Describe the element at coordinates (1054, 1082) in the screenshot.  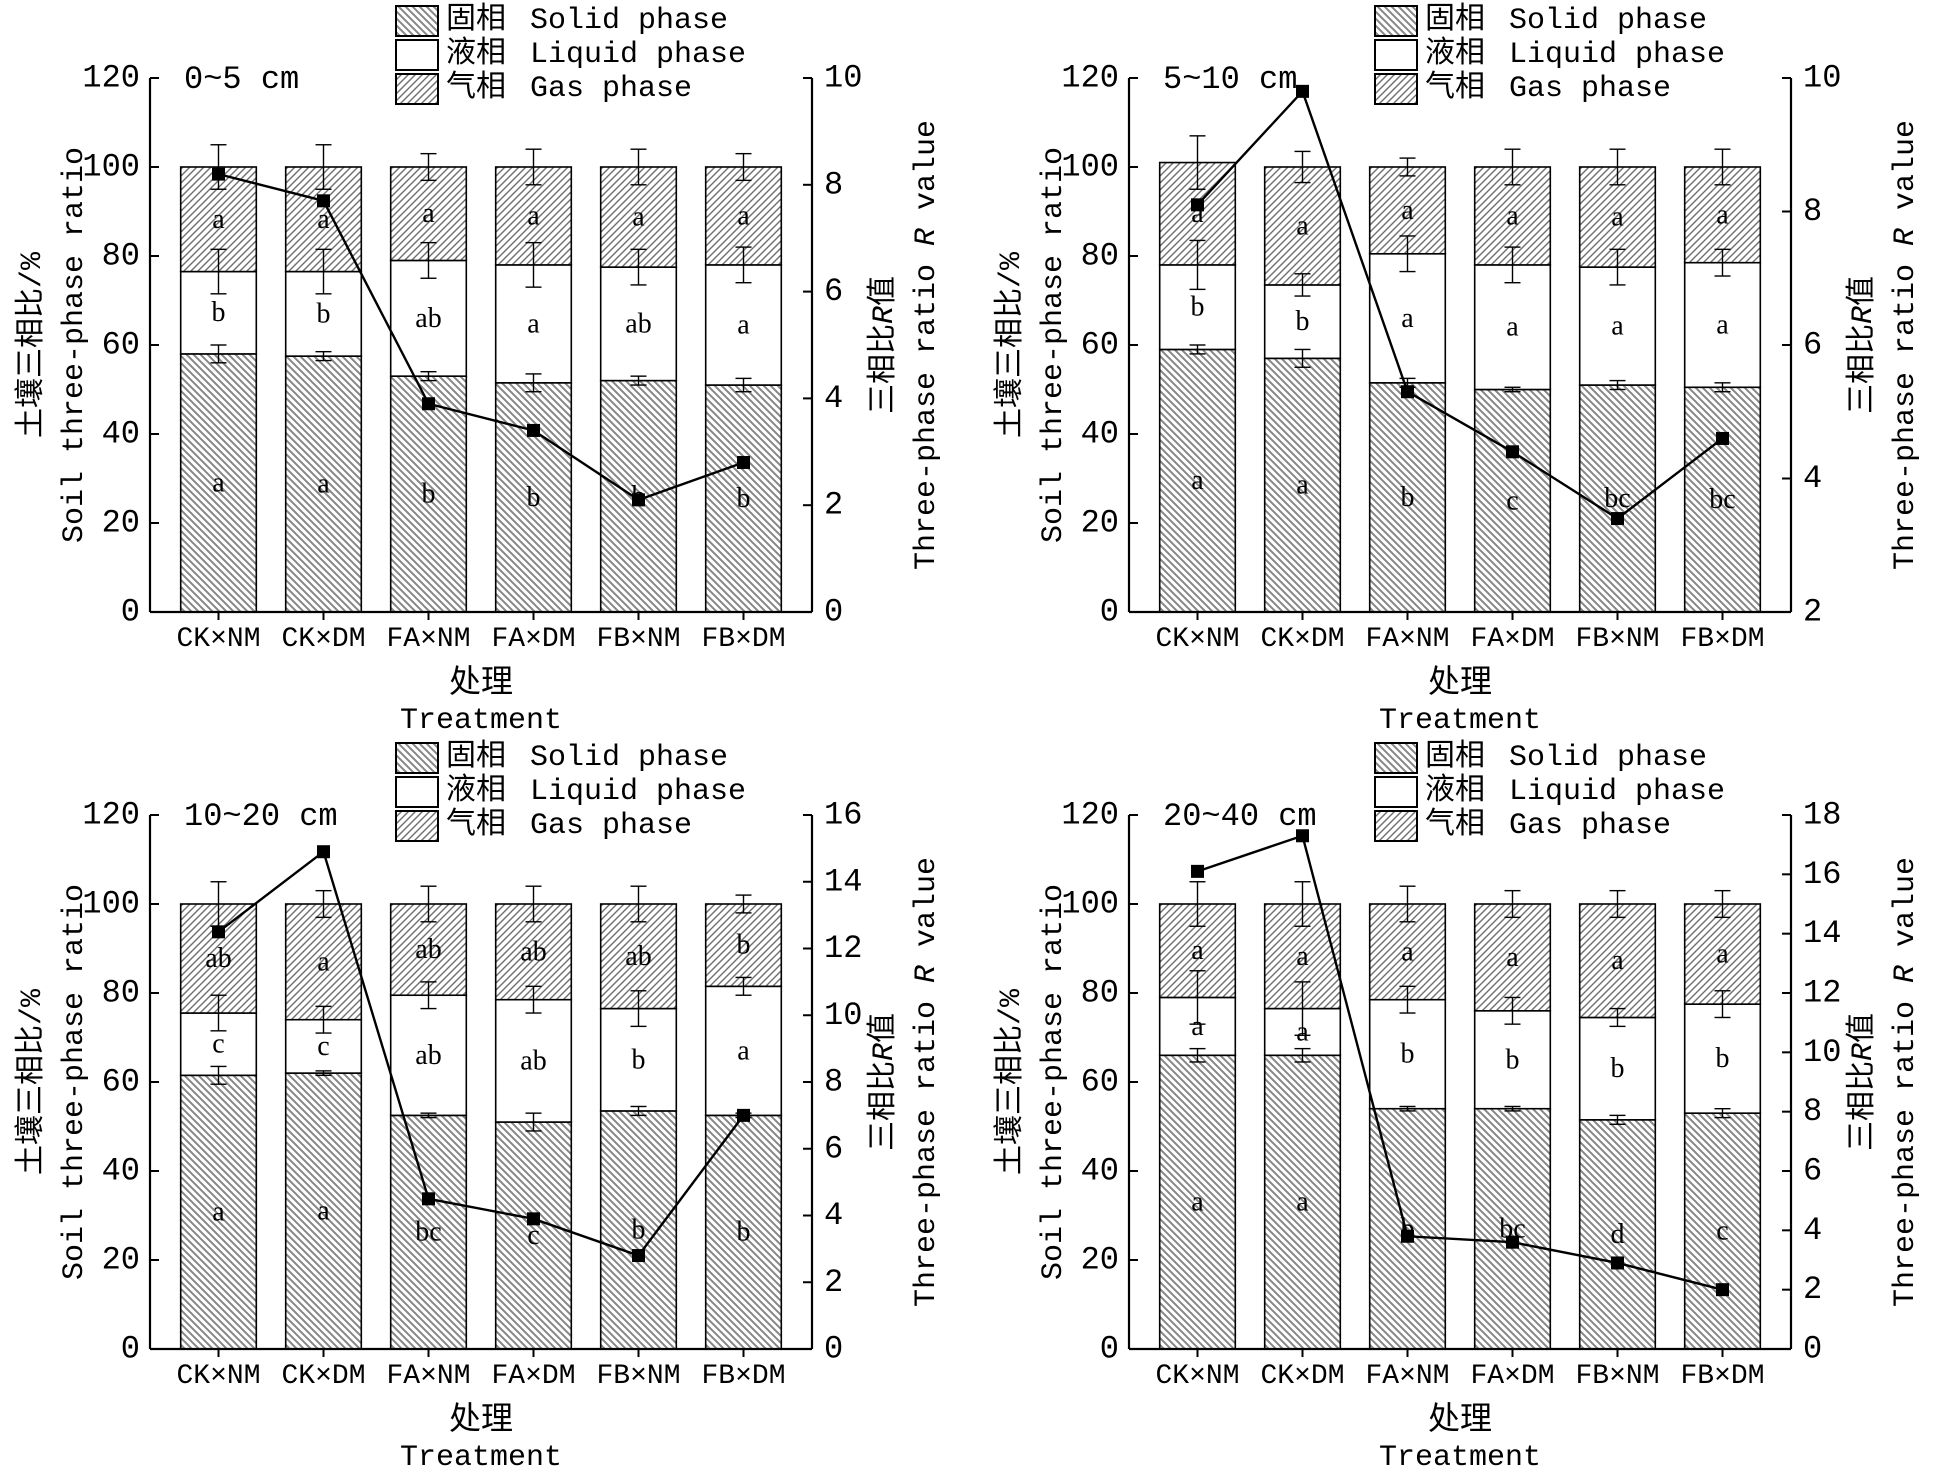
I see `left-axis-label-en: Soil three-phase ratio` at that location.